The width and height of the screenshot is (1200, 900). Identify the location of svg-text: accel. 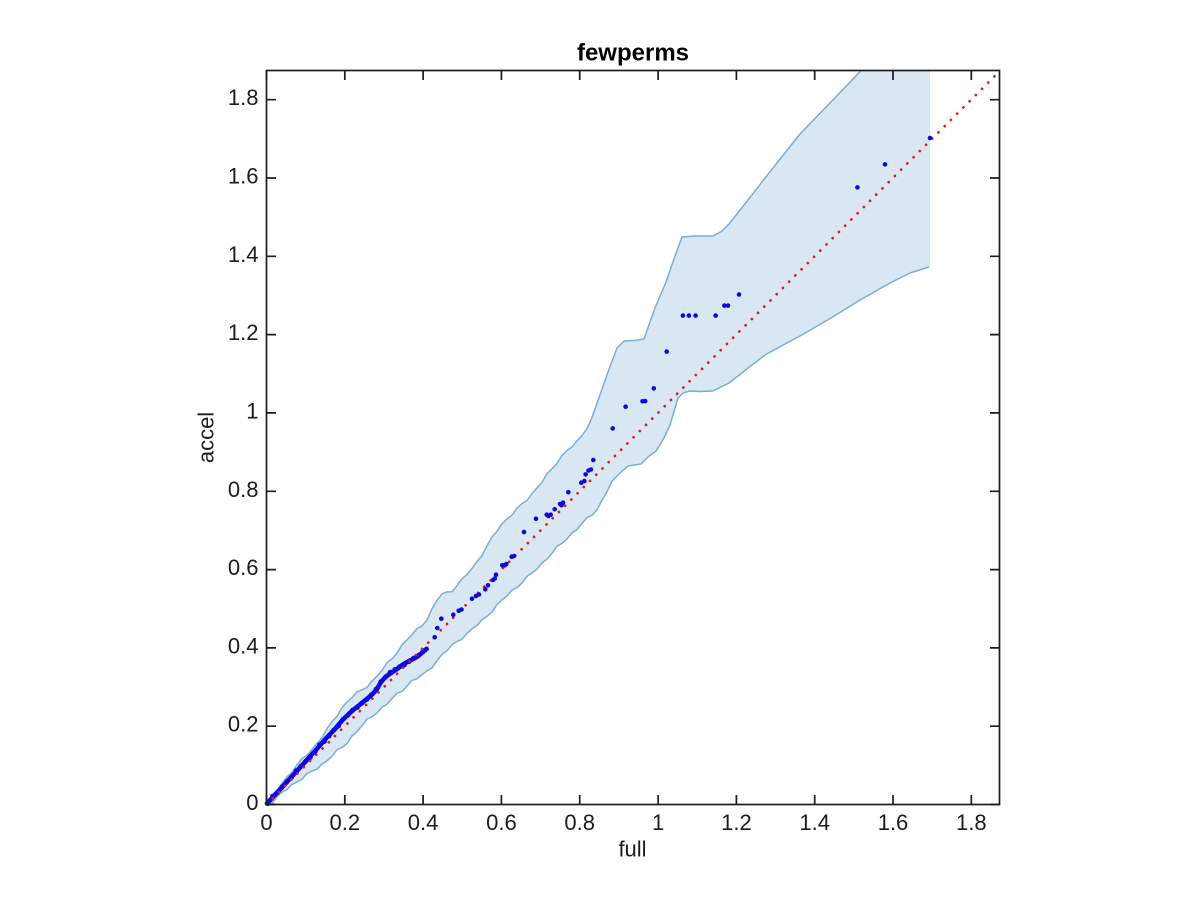
(206, 437).